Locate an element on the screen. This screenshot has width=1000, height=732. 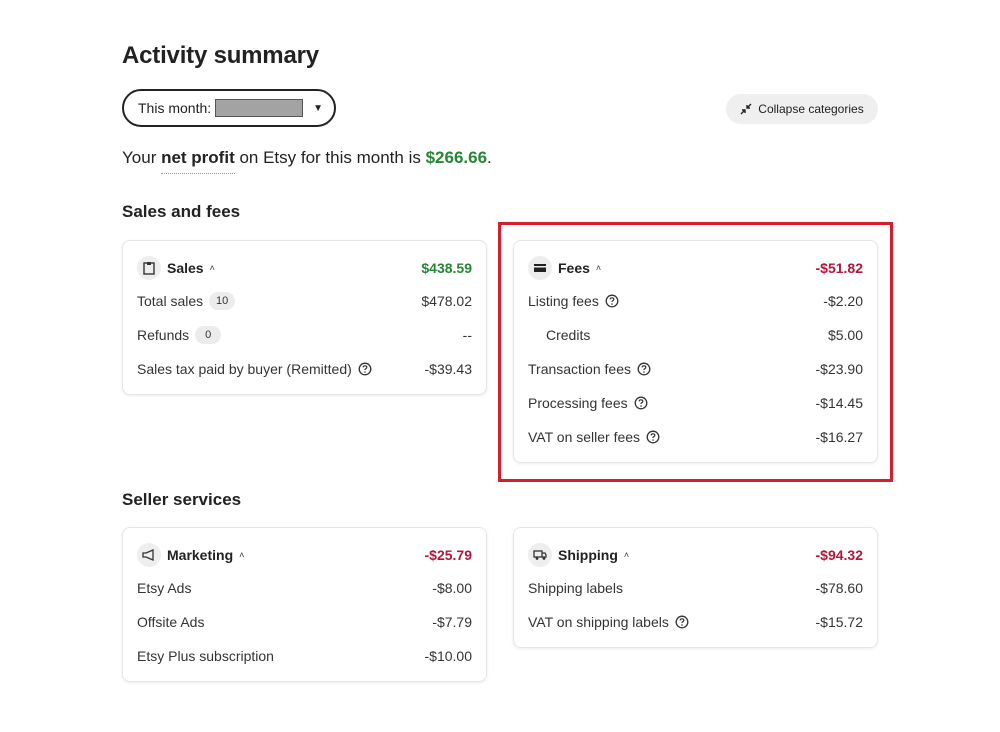
fees-row-processing: Processing fees -$14.45 is located at coordinates (695, 403).